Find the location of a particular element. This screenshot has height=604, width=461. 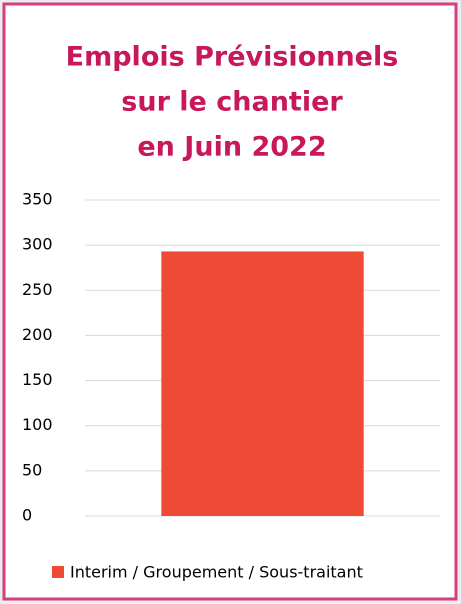

chart-title: en Juin 2022 is located at coordinates (231, 147).